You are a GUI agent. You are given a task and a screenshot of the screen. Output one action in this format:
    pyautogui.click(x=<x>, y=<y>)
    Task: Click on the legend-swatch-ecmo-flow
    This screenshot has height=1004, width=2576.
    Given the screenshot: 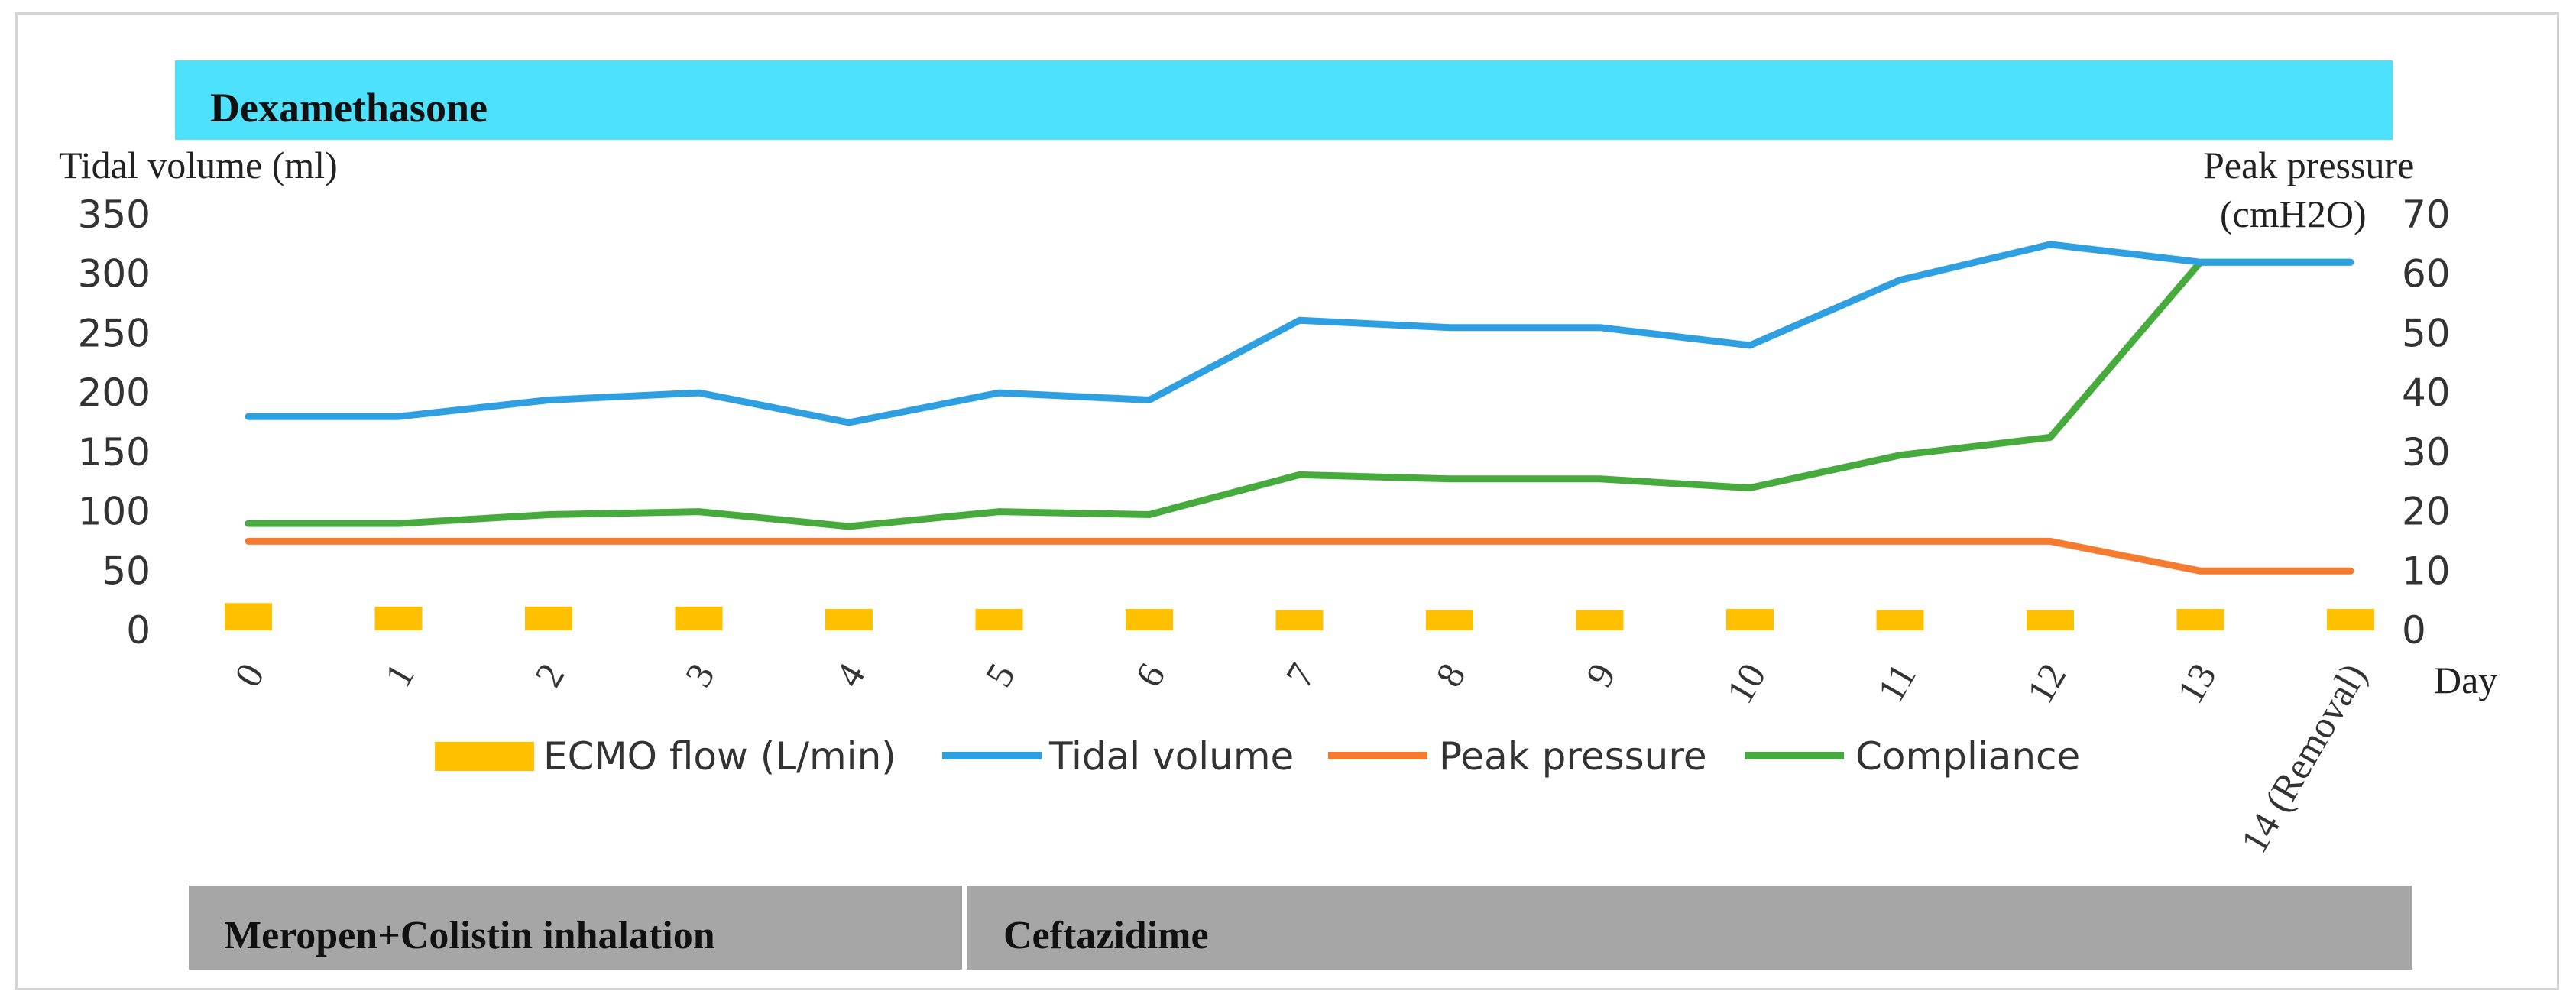 What is the action you would take?
    pyautogui.click(x=484, y=756)
    